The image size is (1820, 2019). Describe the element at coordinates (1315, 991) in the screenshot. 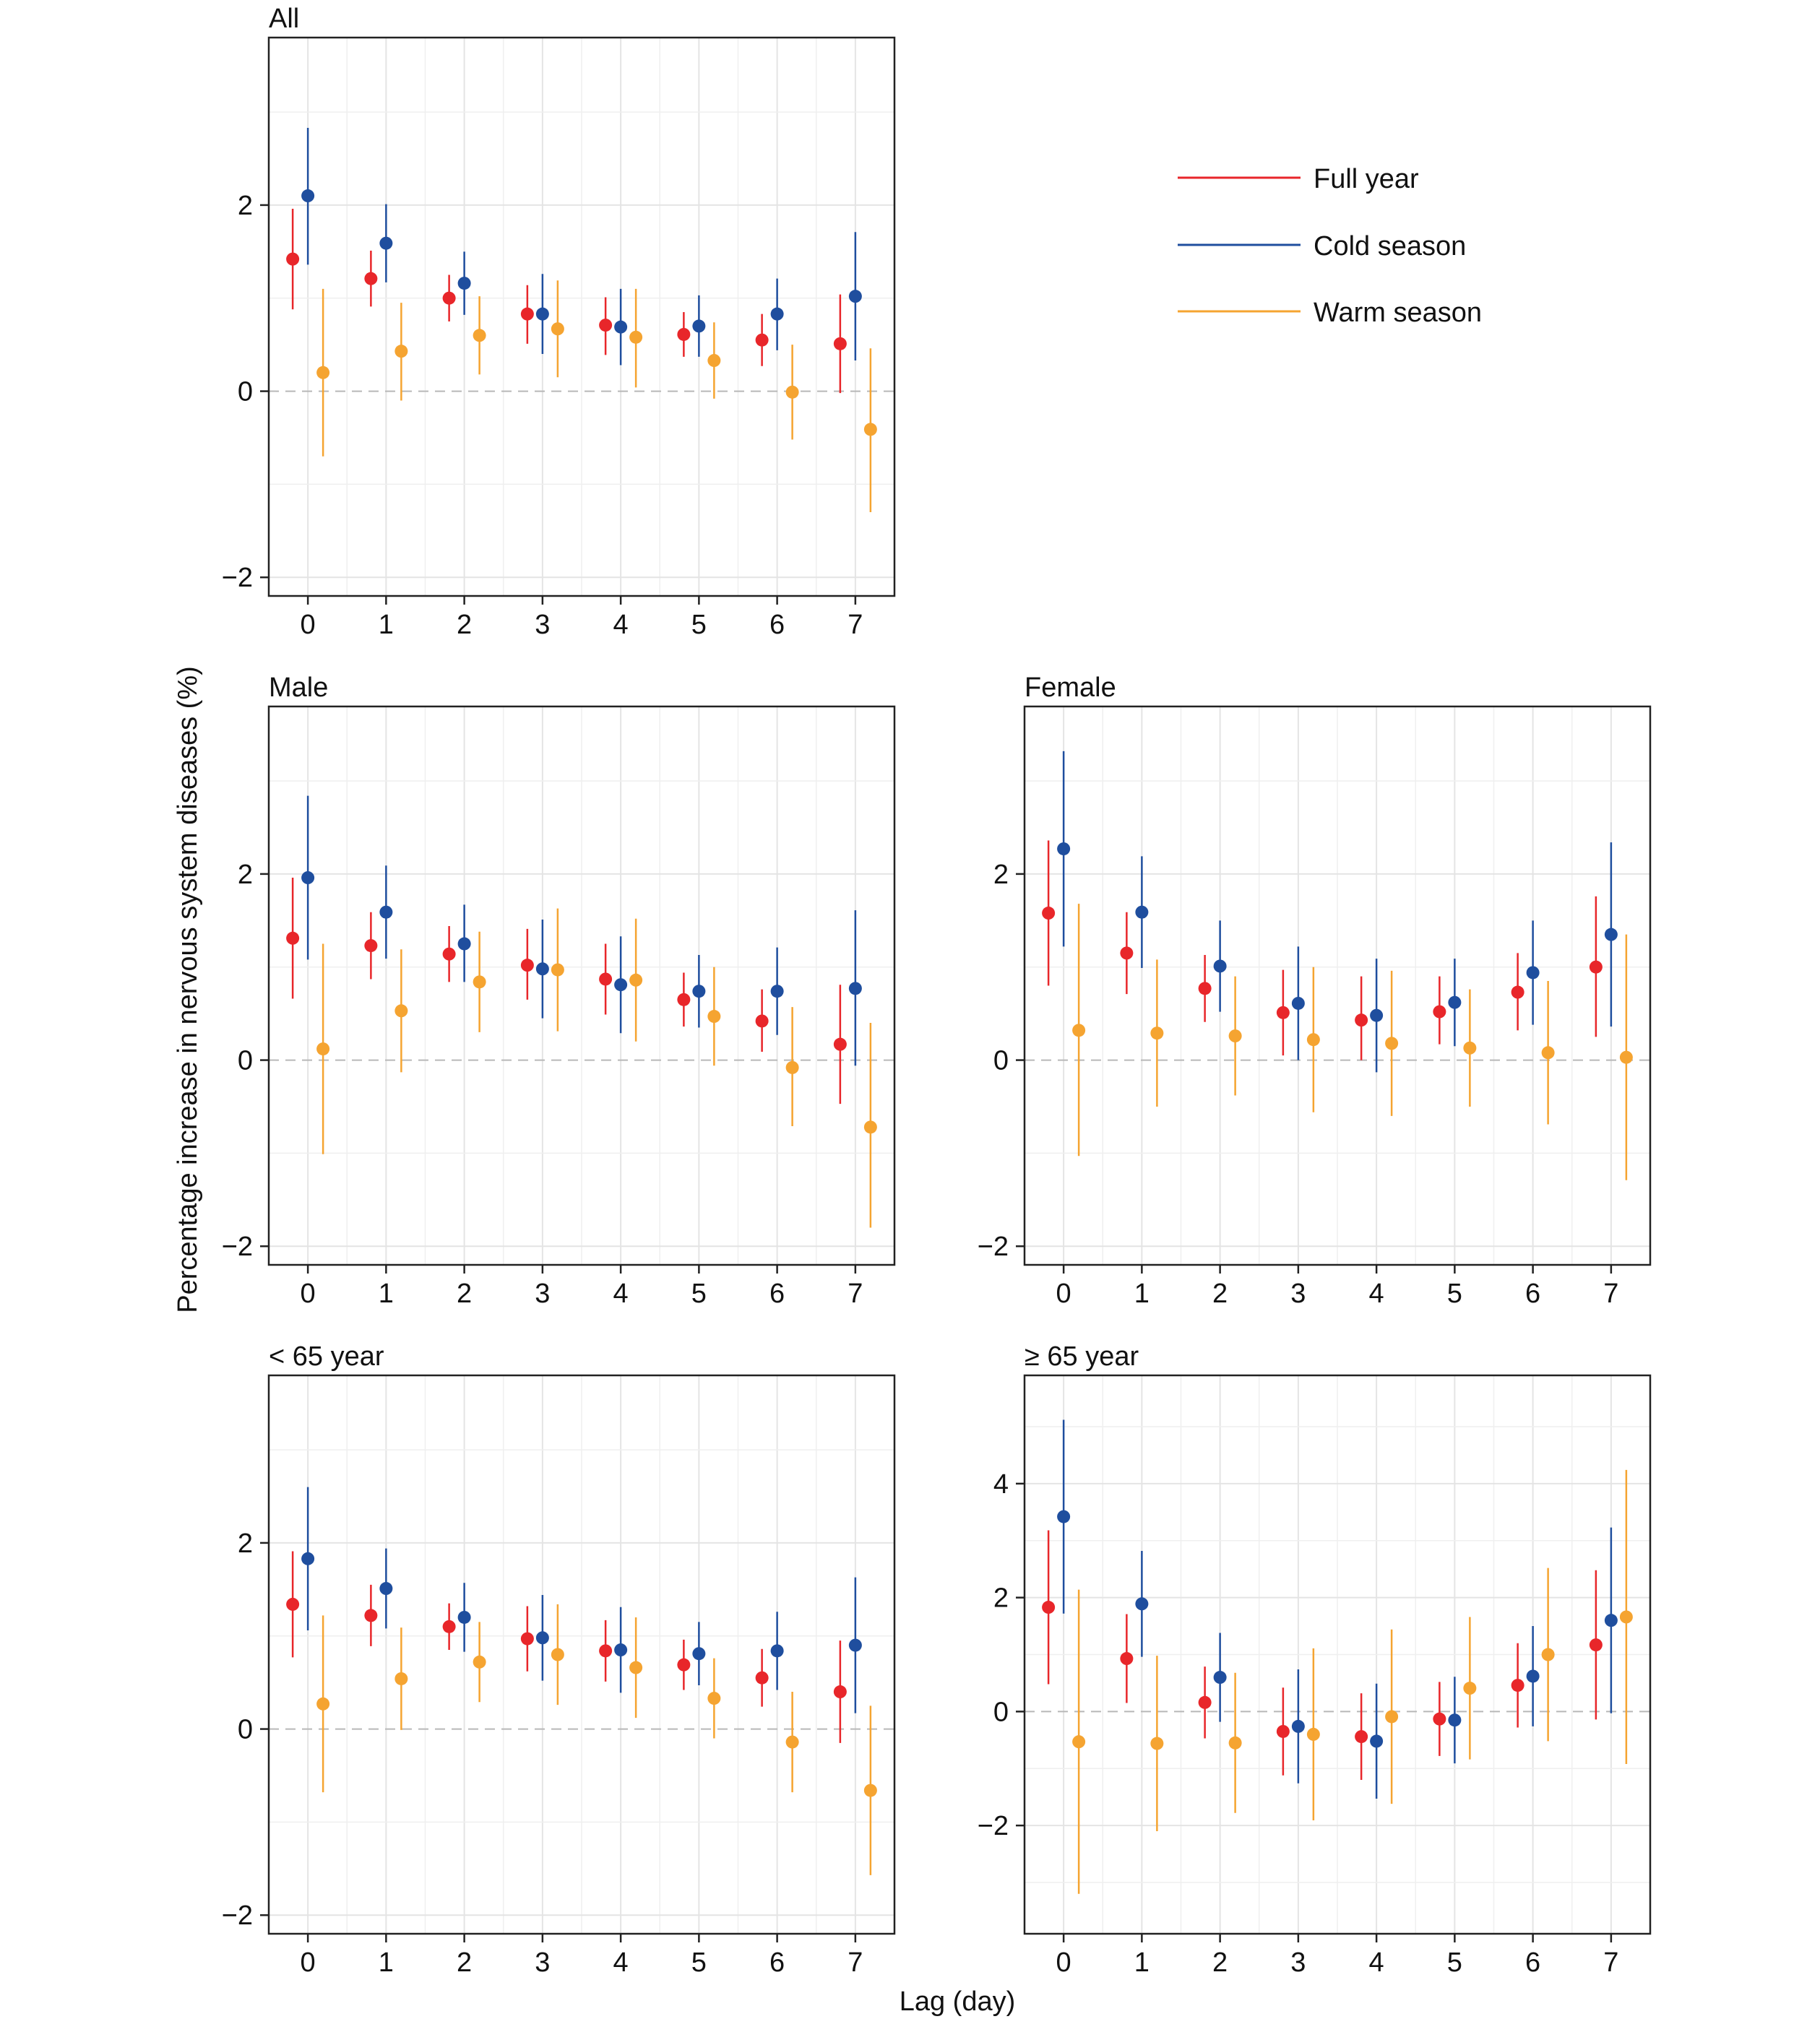

I see `panel-female: −2 0 2 0 1 2 3 4 5 6 7 Female` at that location.